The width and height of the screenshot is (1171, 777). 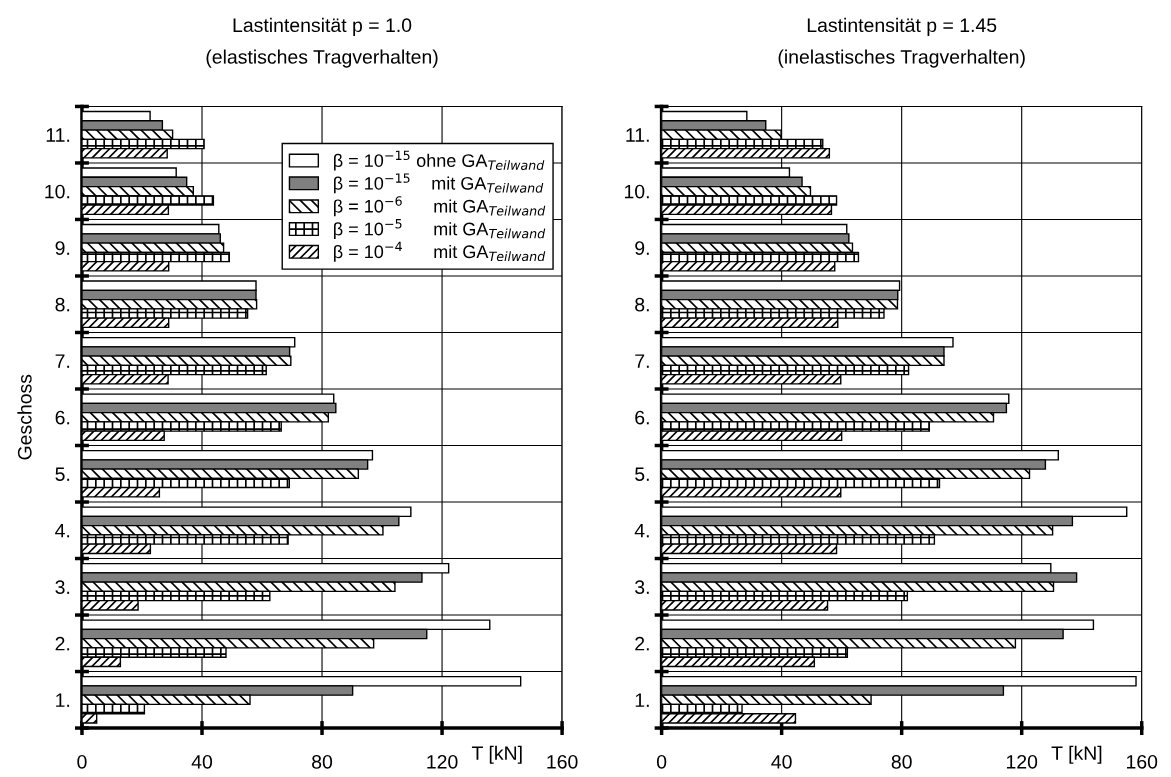 What do you see at coordinates (440, 206) in the screenshot?
I see `text: β = 10$^{−6}$ mit GA$_{Teilwand}$` at bounding box center [440, 206].